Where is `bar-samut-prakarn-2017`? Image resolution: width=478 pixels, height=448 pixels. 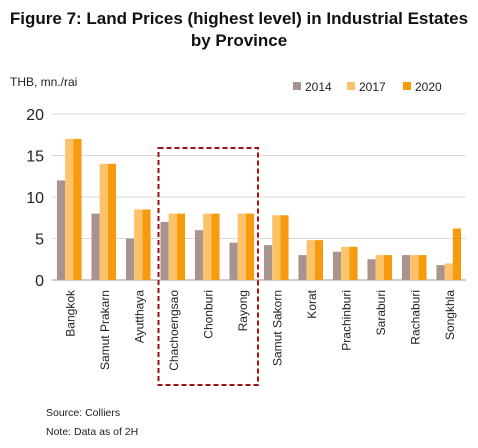
bar-samut-prakarn-2017 is located at coordinates (103, 221).